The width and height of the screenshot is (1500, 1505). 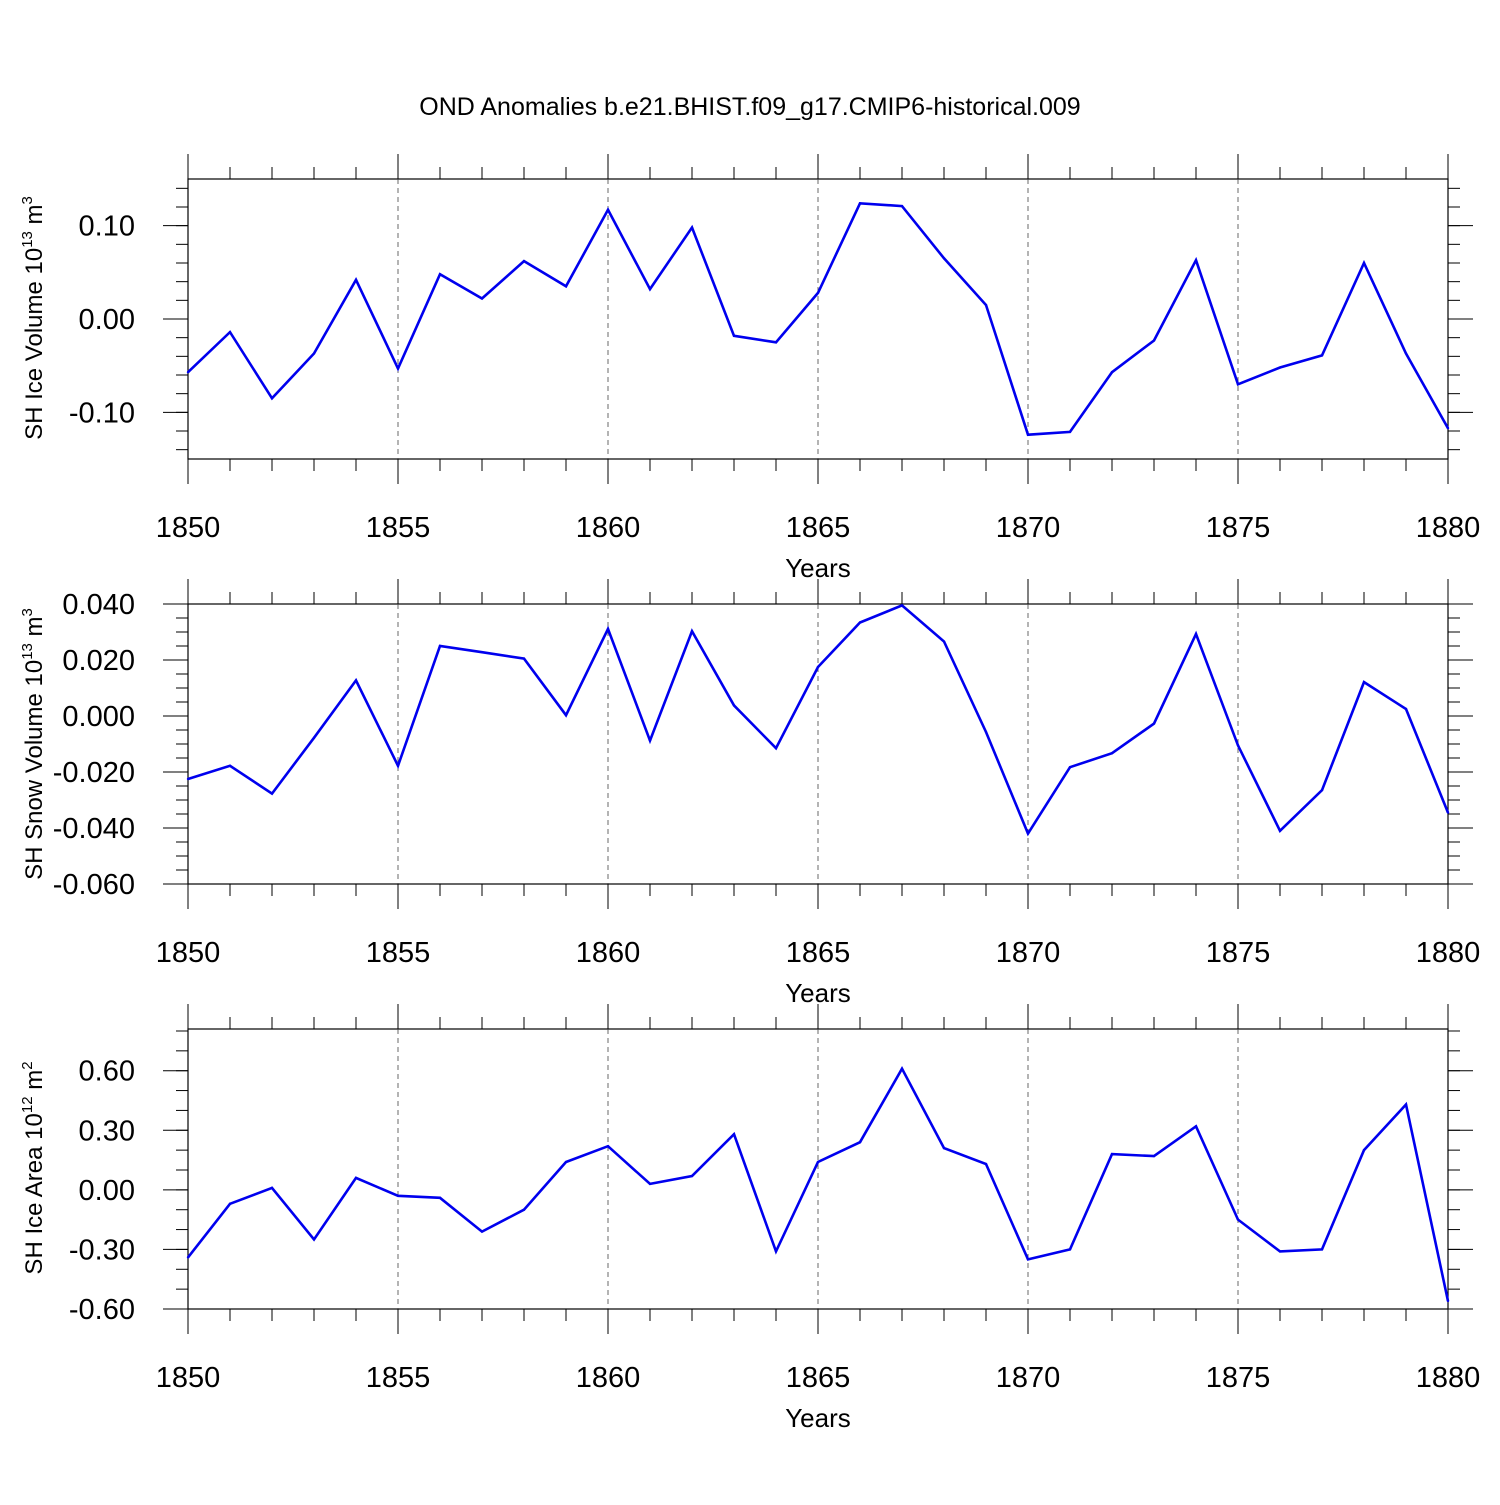 I want to click on xlabel-ice-area: Years, so click(x=818, y=1418).